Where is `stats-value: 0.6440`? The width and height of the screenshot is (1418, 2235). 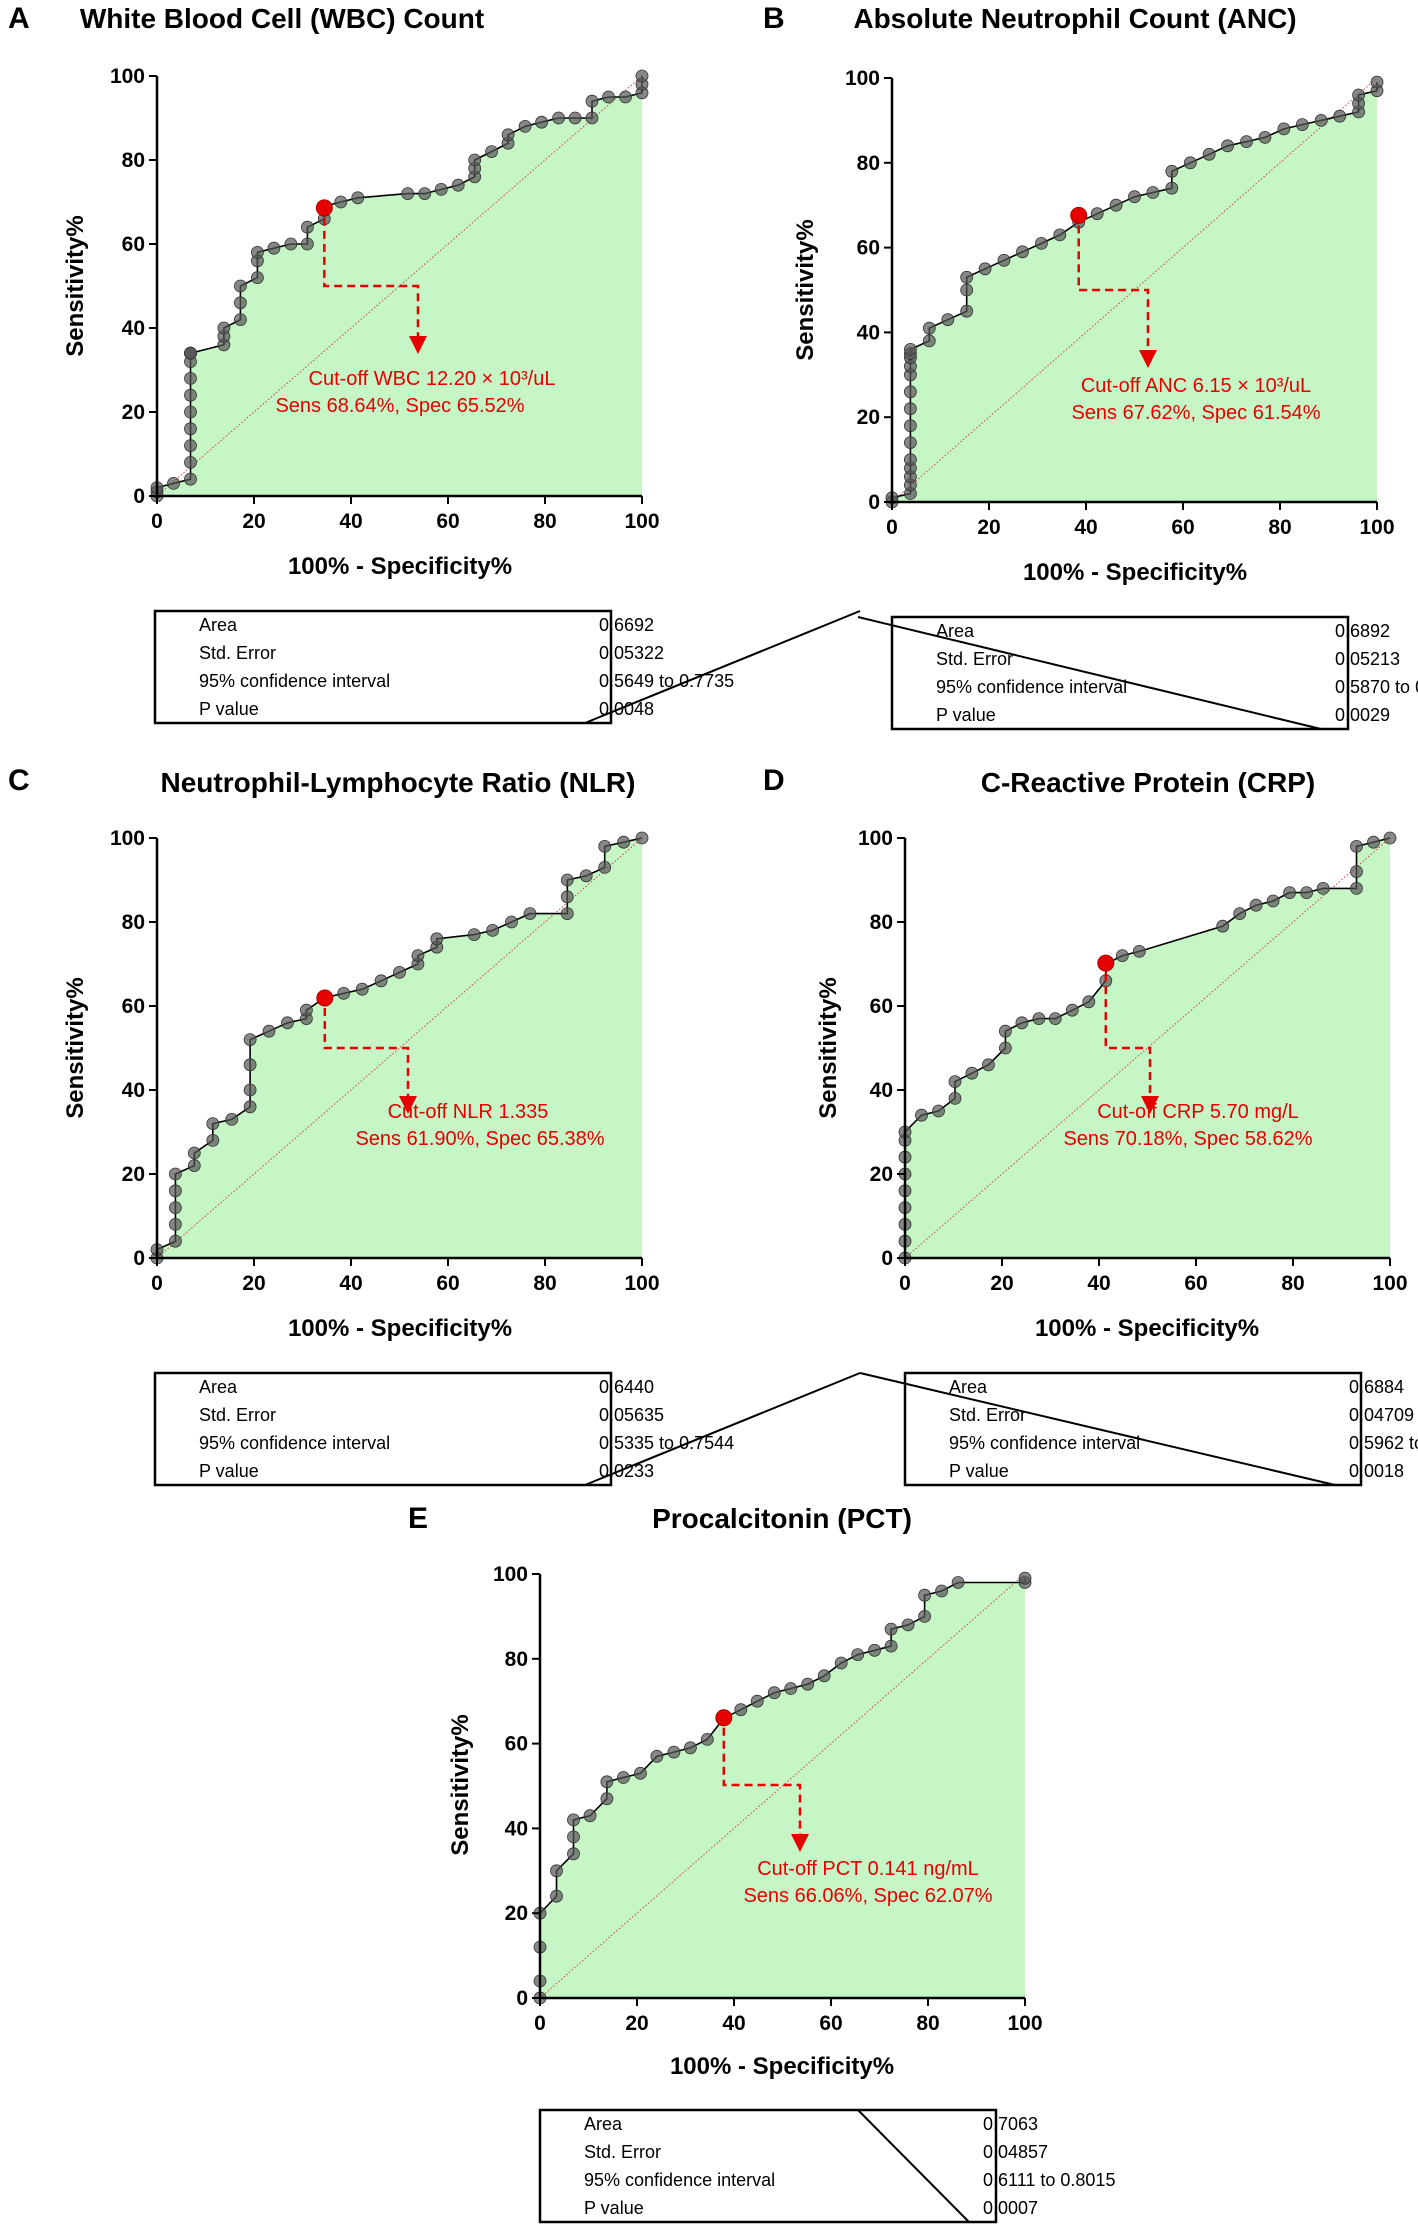
stats-value: 0.6440 is located at coordinates (626, 1387).